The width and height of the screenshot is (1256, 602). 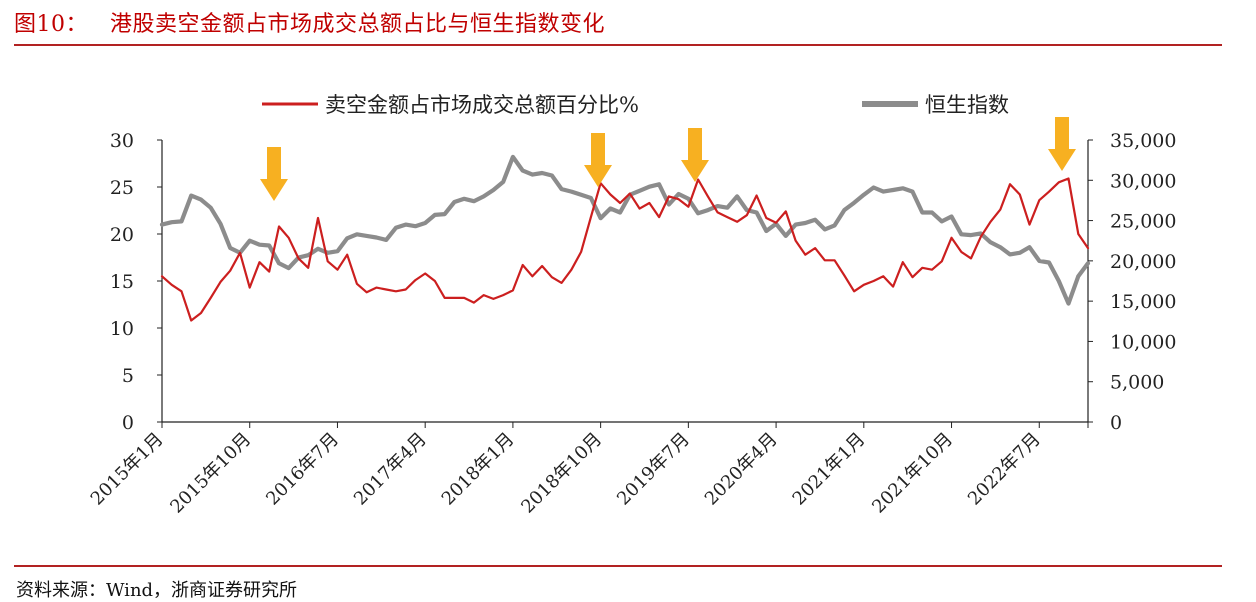 What do you see at coordinates (618, 566) in the screenshot?
I see `bottom-divider` at bounding box center [618, 566].